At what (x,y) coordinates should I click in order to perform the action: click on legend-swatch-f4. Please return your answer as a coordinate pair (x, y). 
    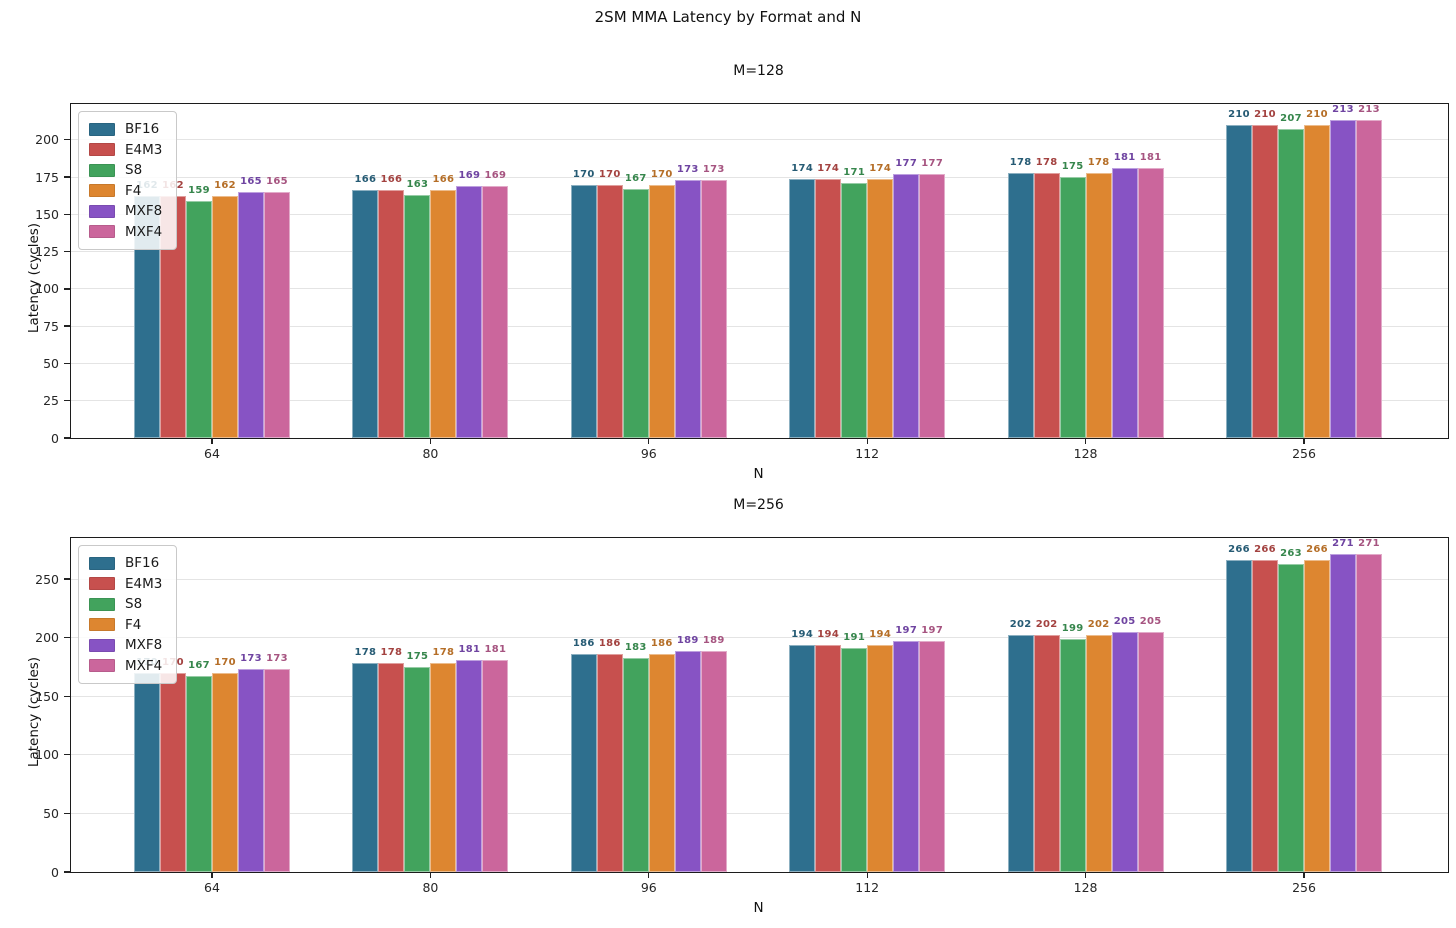
    Looking at the image, I should click on (102, 191).